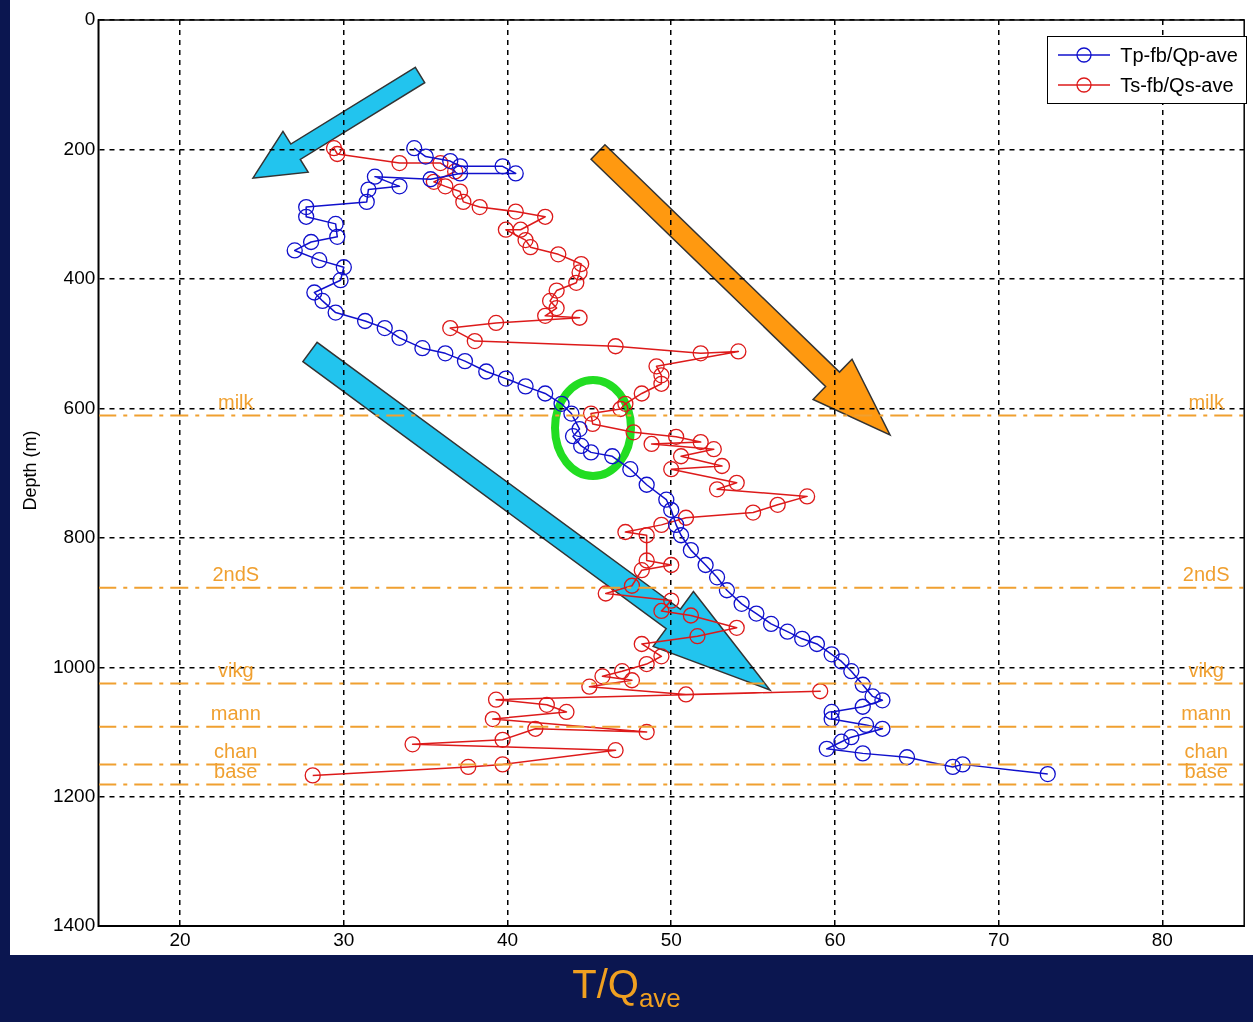 This screenshot has height=1022, width=1253. Describe the element at coordinates (236, 574) in the screenshot. I see `ref-line-label: 2ndS` at that location.